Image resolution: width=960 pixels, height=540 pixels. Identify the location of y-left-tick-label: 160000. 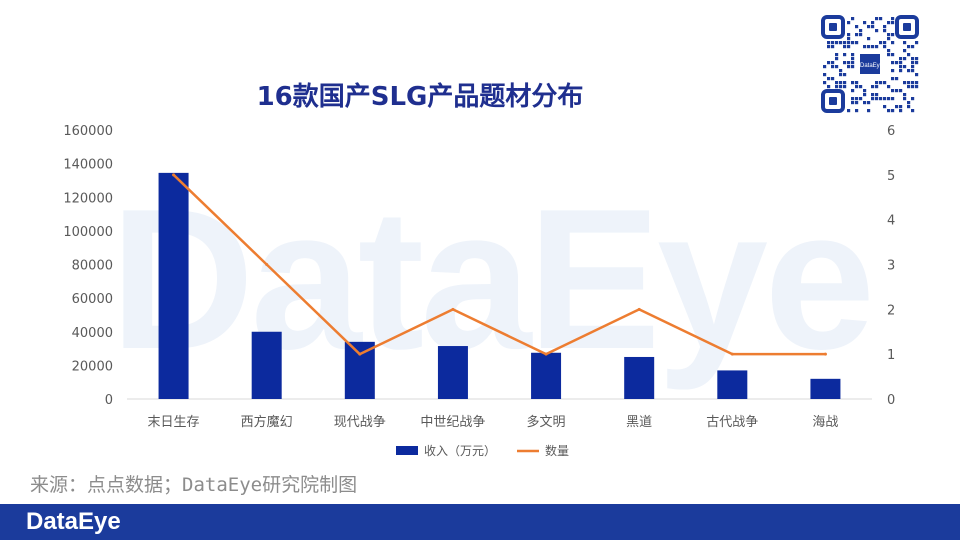
(88, 131).